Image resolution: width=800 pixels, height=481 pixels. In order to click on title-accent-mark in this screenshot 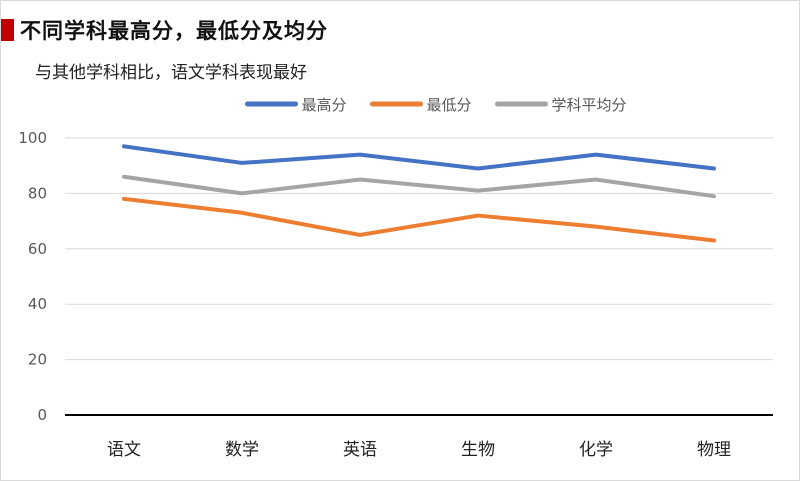, I will do `click(7, 30)`.